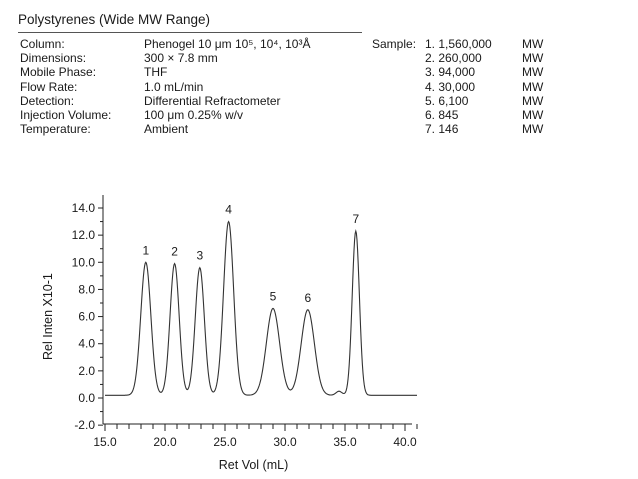  I want to click on condition-value: THF, so click(156, 72).